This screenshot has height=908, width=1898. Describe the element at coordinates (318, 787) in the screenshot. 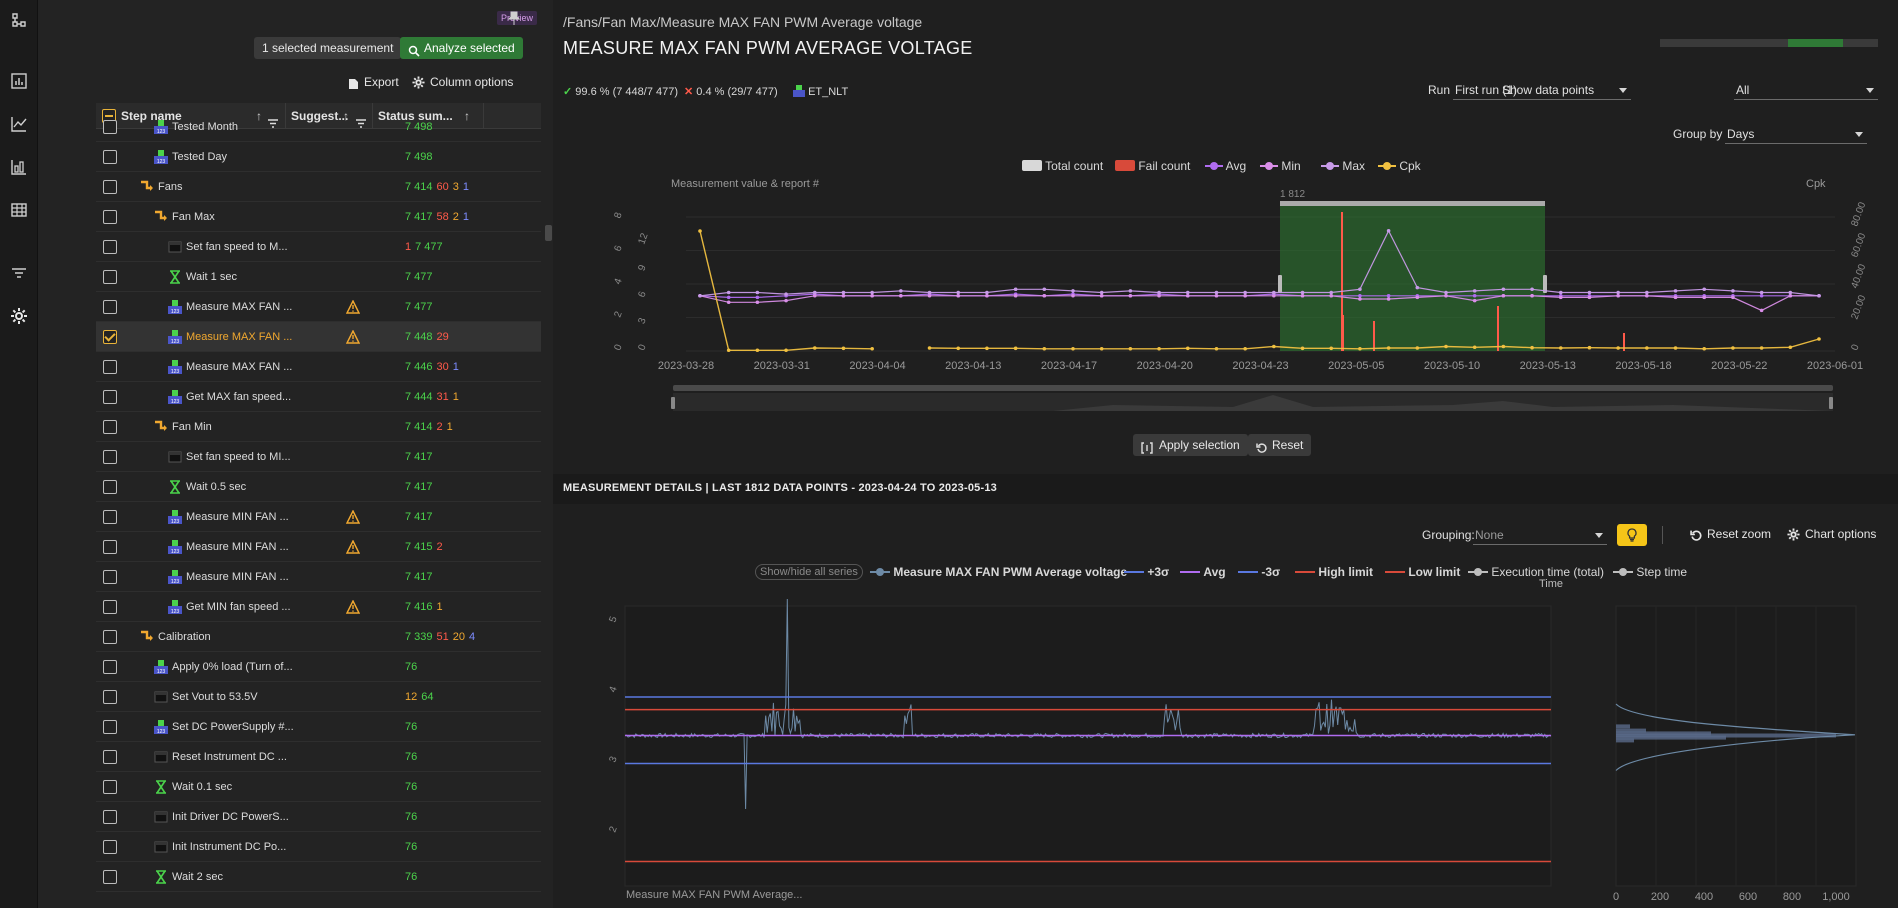

I see `table-row: Wait 0.1 sec 76` at that location.